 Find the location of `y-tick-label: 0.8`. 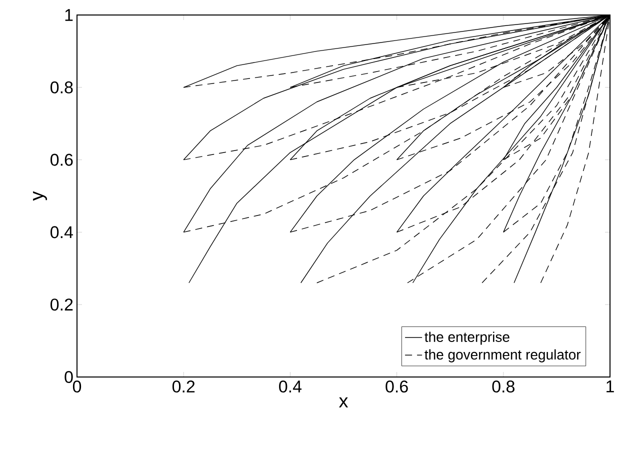

y-tick-label: 0.8 is located at coordinates (61, 87).